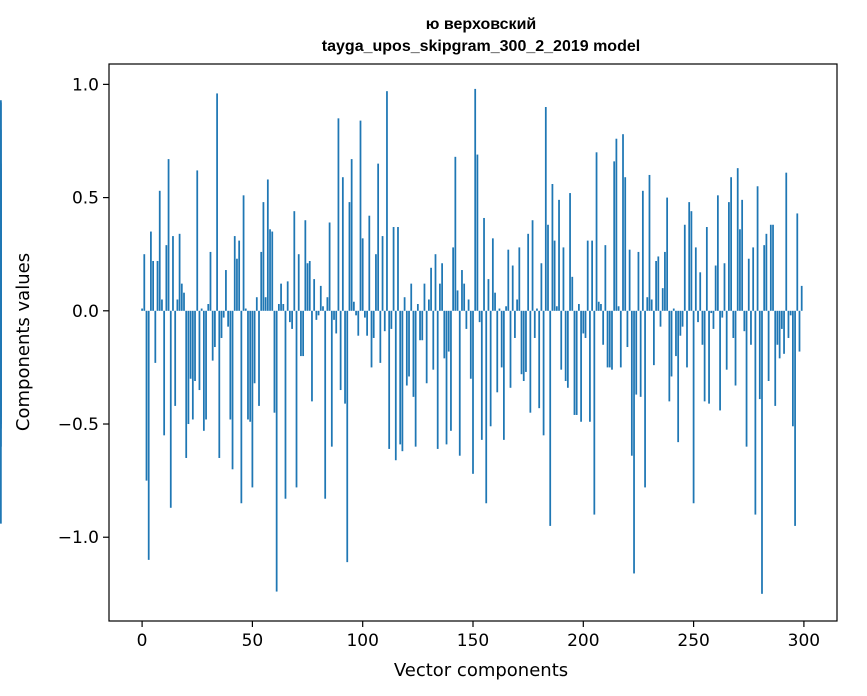  Describe the element at coordinates (142, 641) in the screenshot. I see `x-tick-label: 0` at that location.